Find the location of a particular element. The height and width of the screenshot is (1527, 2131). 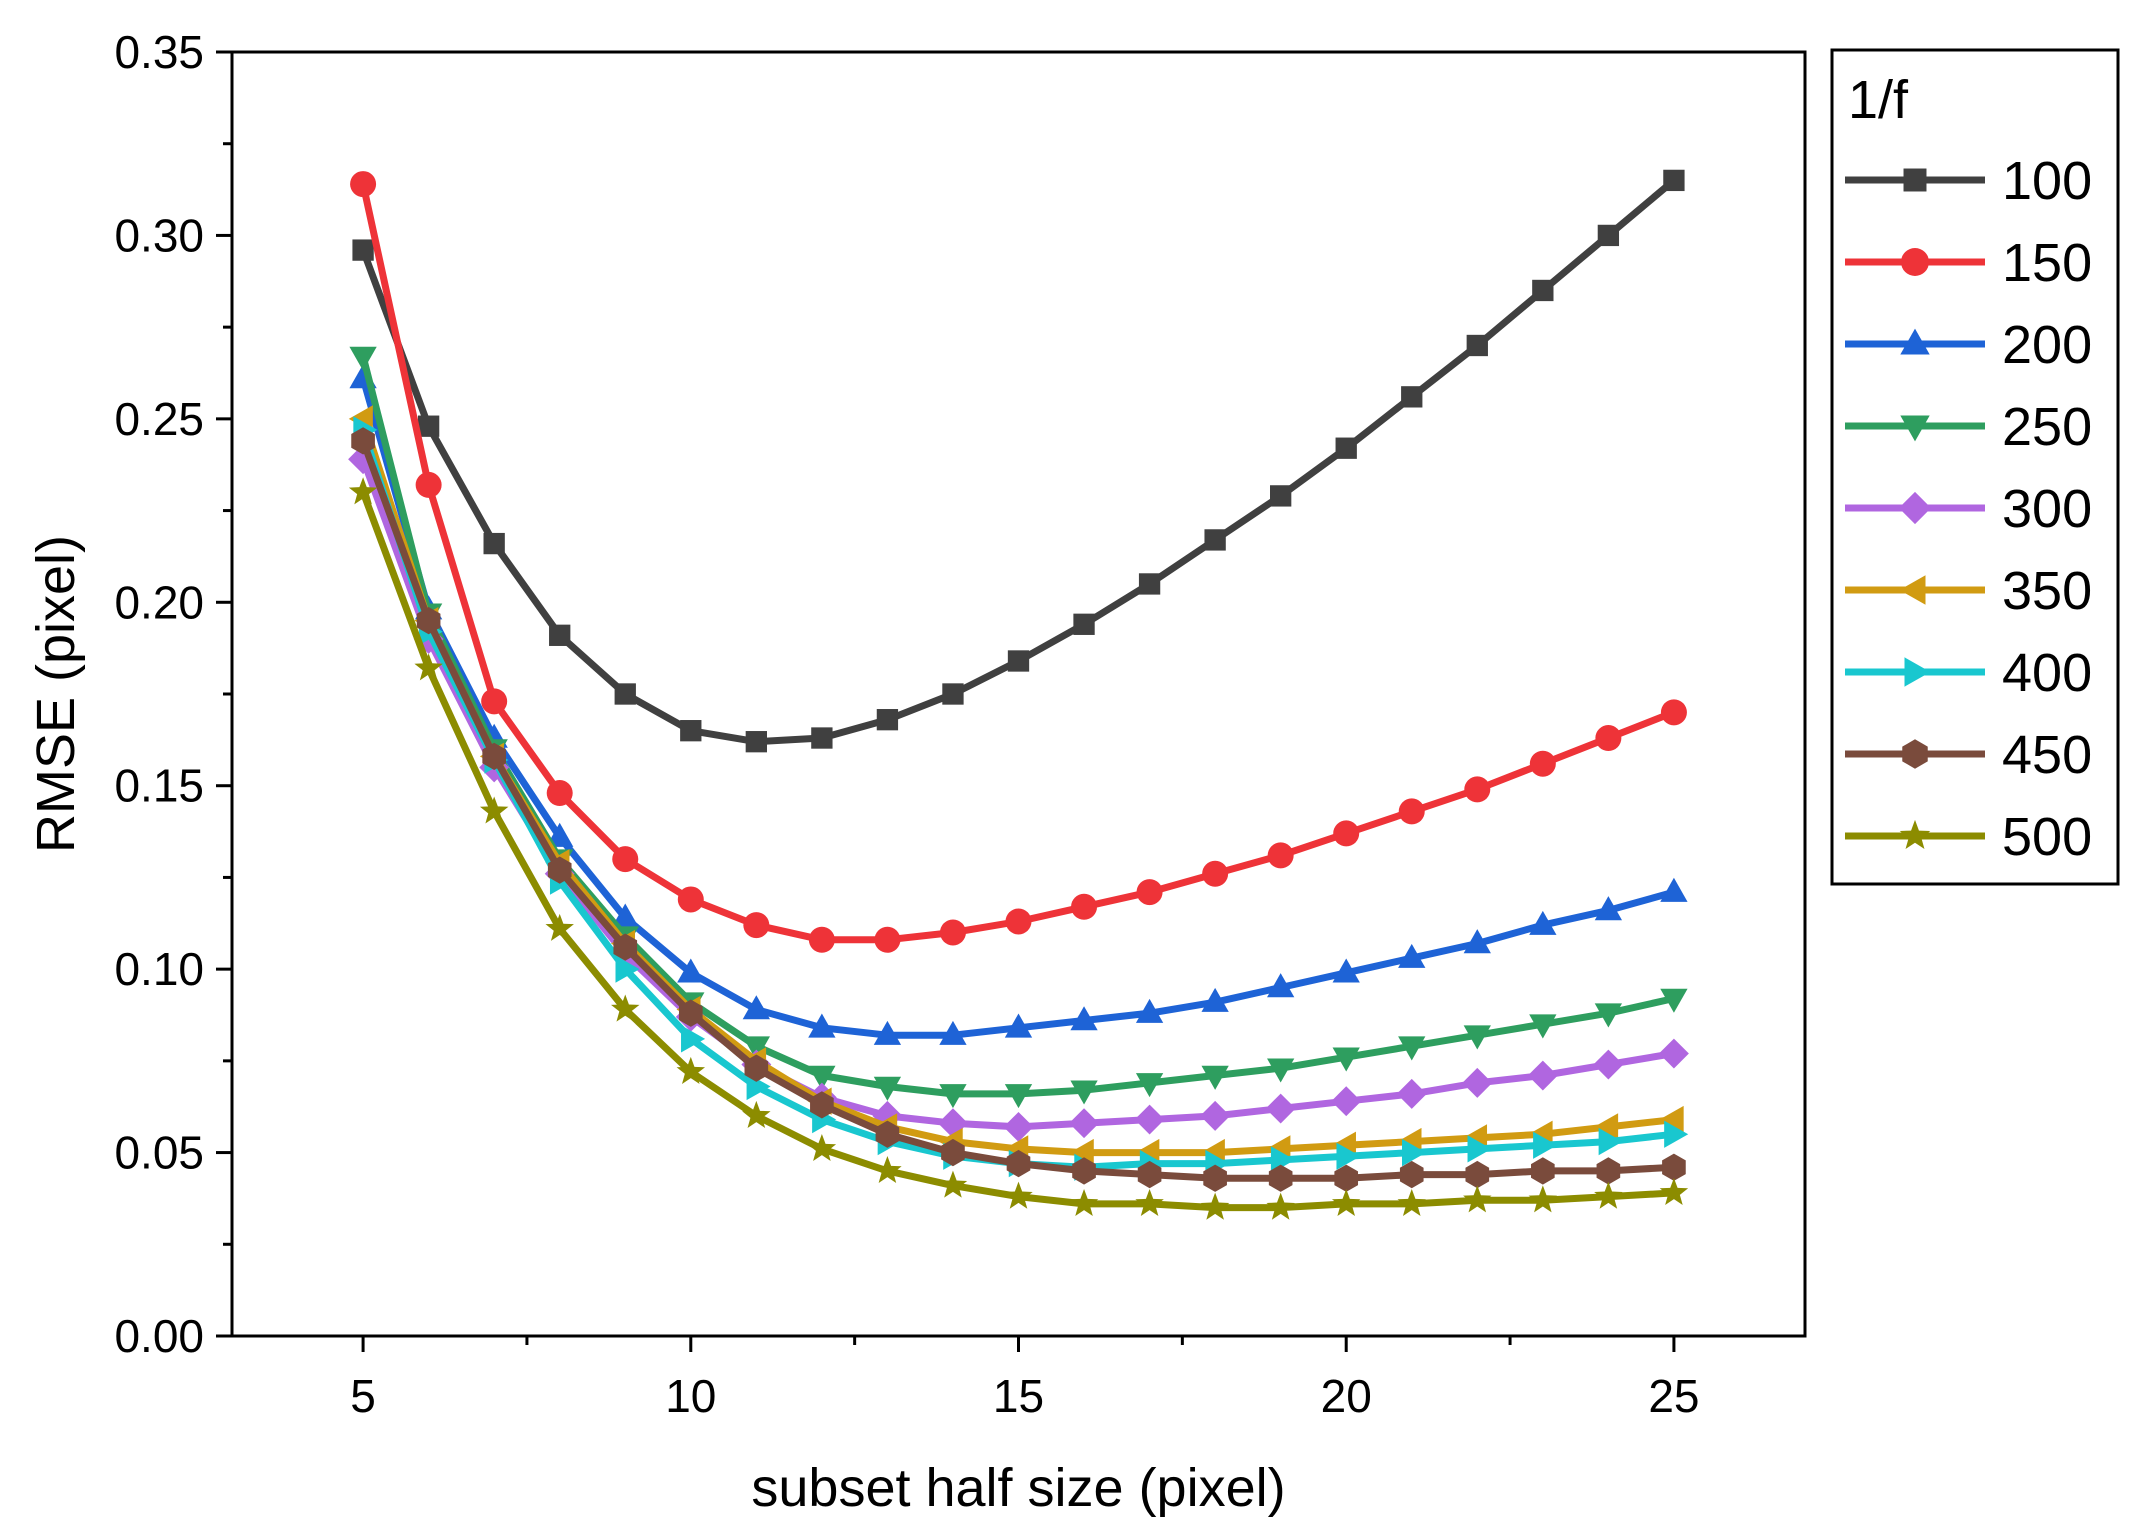

y-tick-label: 0.10 is located at coordinates (159, 969).